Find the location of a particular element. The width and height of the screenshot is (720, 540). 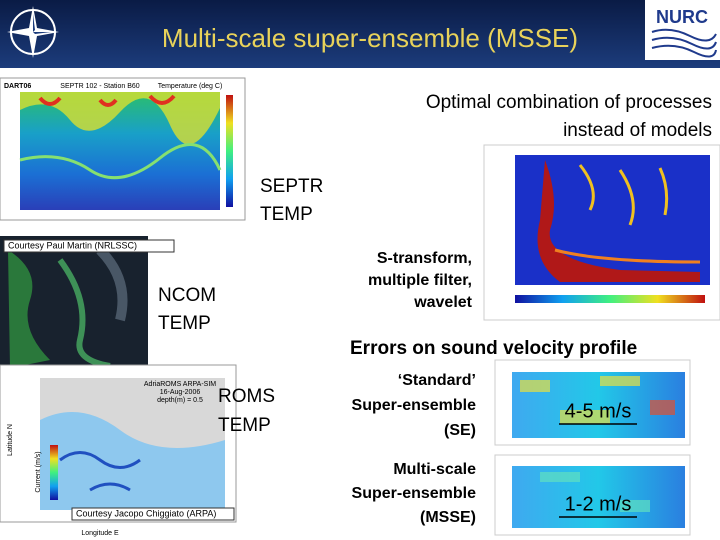

intro-line: instead of models is located at coordinates (637, 130).